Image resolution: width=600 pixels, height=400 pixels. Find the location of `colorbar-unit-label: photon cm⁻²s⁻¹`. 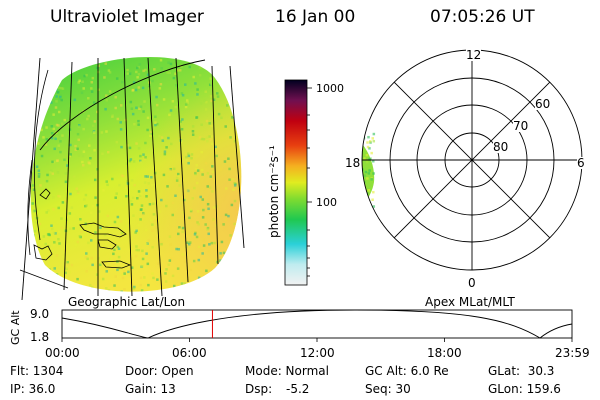

colorbar-unit-label: photon cm⁻²s⁻¹ is located at coordinates (274, 191).